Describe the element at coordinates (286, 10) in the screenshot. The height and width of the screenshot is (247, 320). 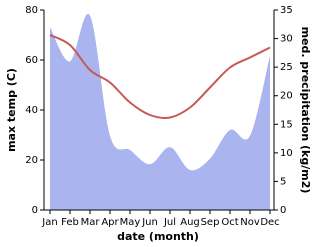
I see `y2-tick-label: 35` at that location.